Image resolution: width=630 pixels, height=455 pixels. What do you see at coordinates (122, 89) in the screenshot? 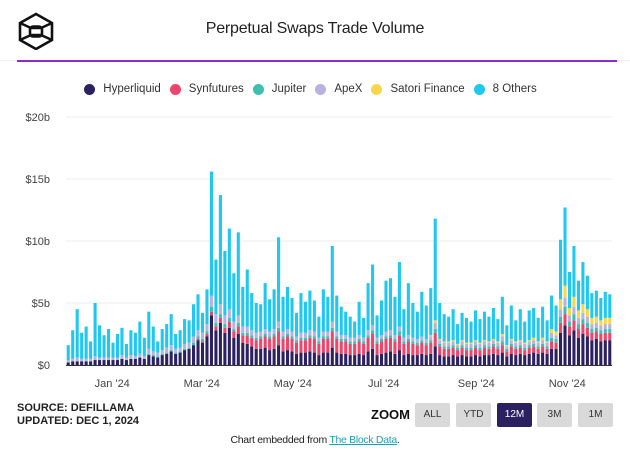
I see `legend-item-hyperliquid: Hyperliquid` at bounding box center [122, 89].